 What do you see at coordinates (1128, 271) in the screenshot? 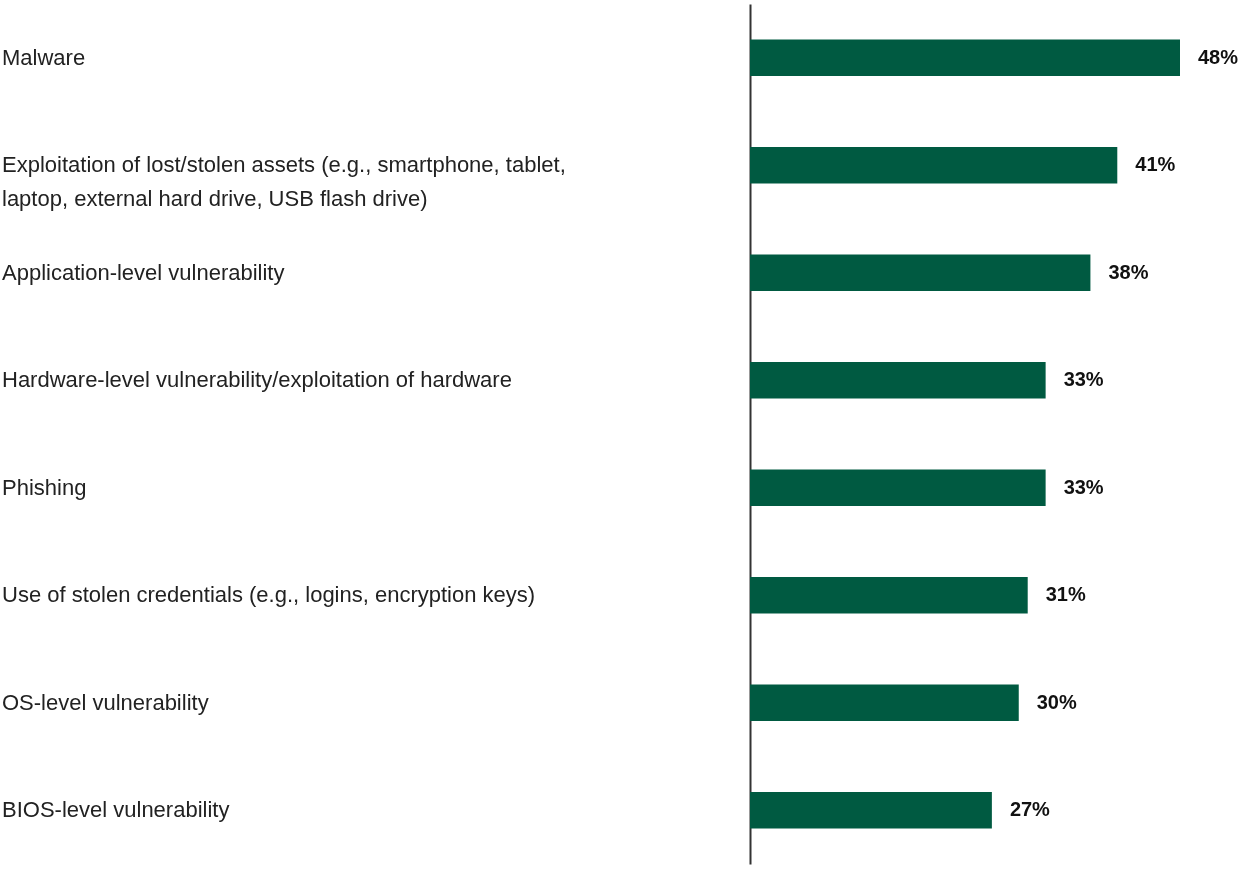
I see `data-label: 38%` at bounding box center [1128, 271].